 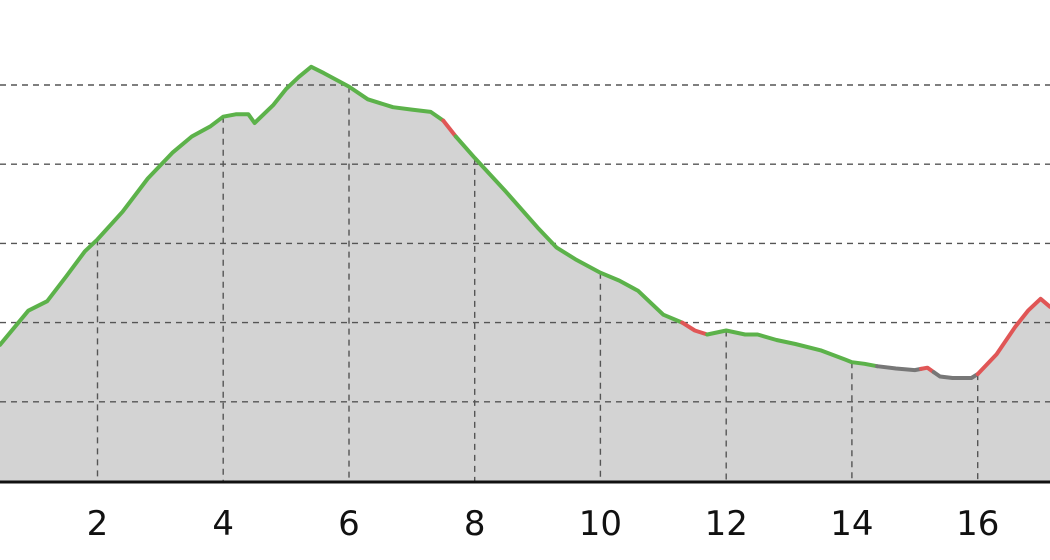 I want to click on x-tick-label: 8, so click(x=475, y=524).